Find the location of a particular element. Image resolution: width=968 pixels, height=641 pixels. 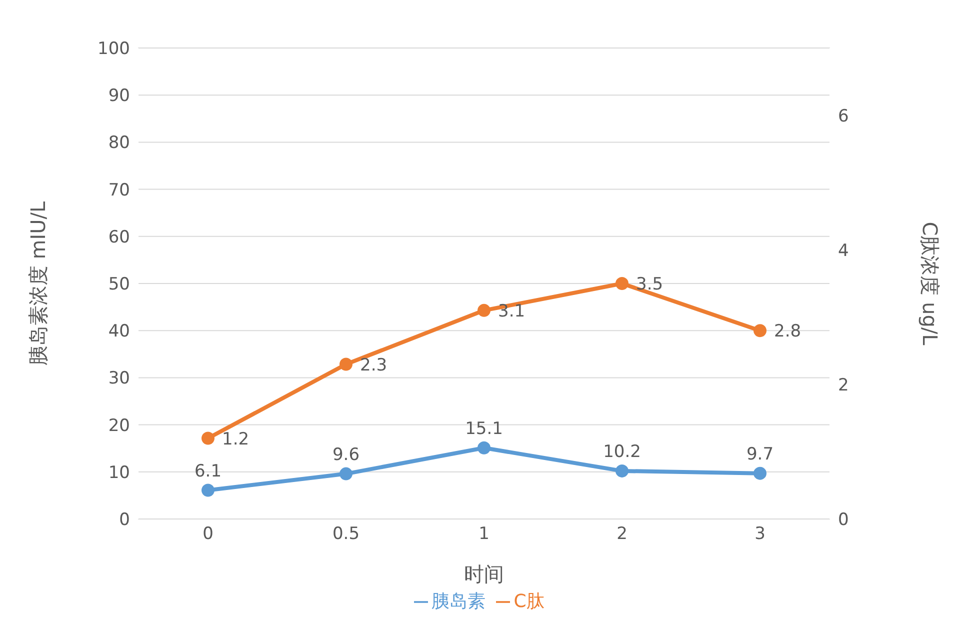

y-tick-label: 0 is located at coordinates (124, 520).